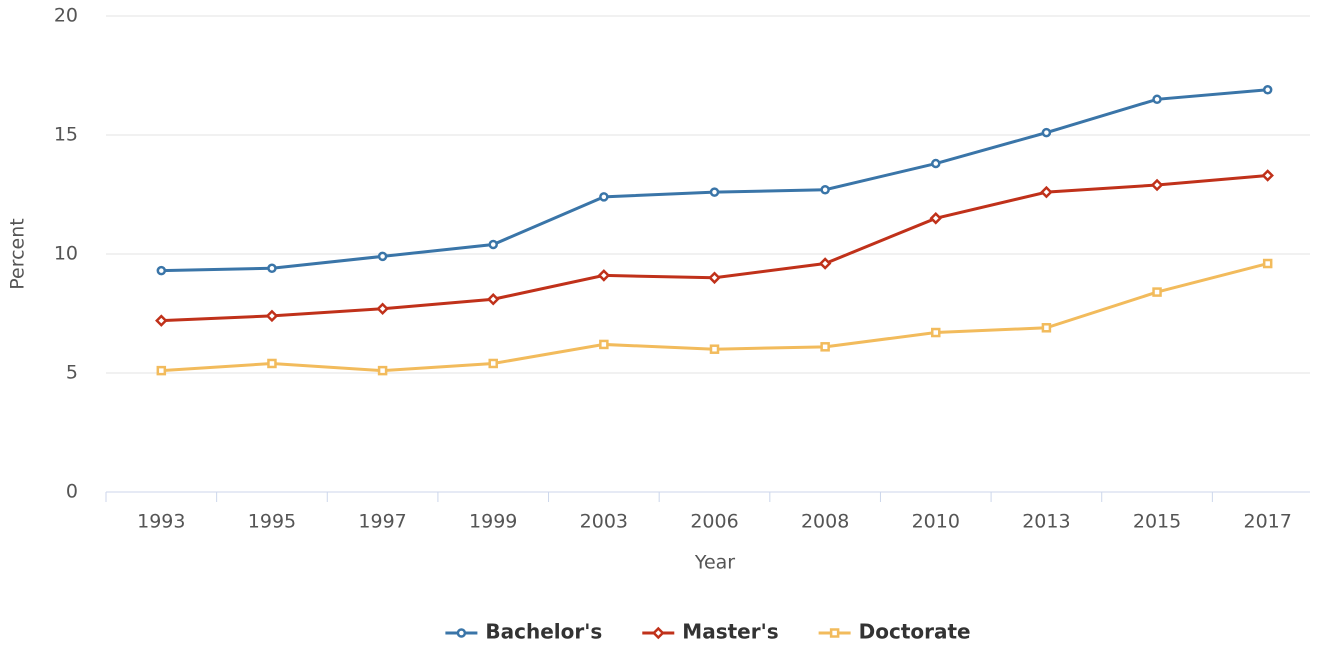  I want to click on y-tick-label: 10, so click(66, 254).